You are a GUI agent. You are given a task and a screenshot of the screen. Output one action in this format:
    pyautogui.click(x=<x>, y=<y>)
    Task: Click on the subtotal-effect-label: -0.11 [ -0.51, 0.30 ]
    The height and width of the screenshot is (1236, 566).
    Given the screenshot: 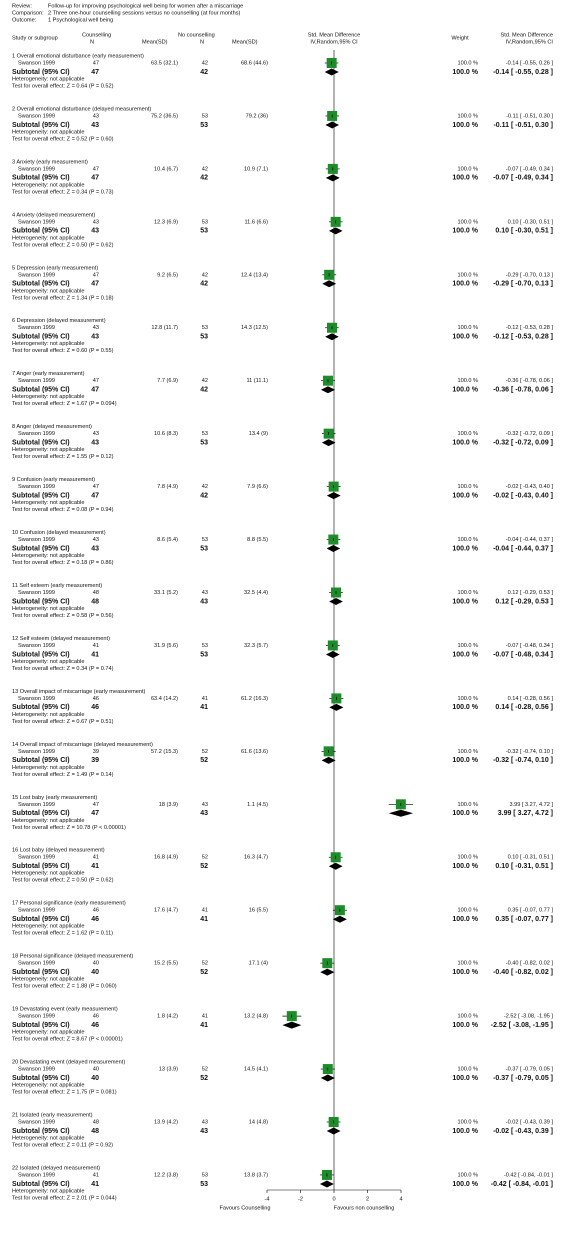 What is the action you would take?
    pyautogui.click(x=523, y=125)
    